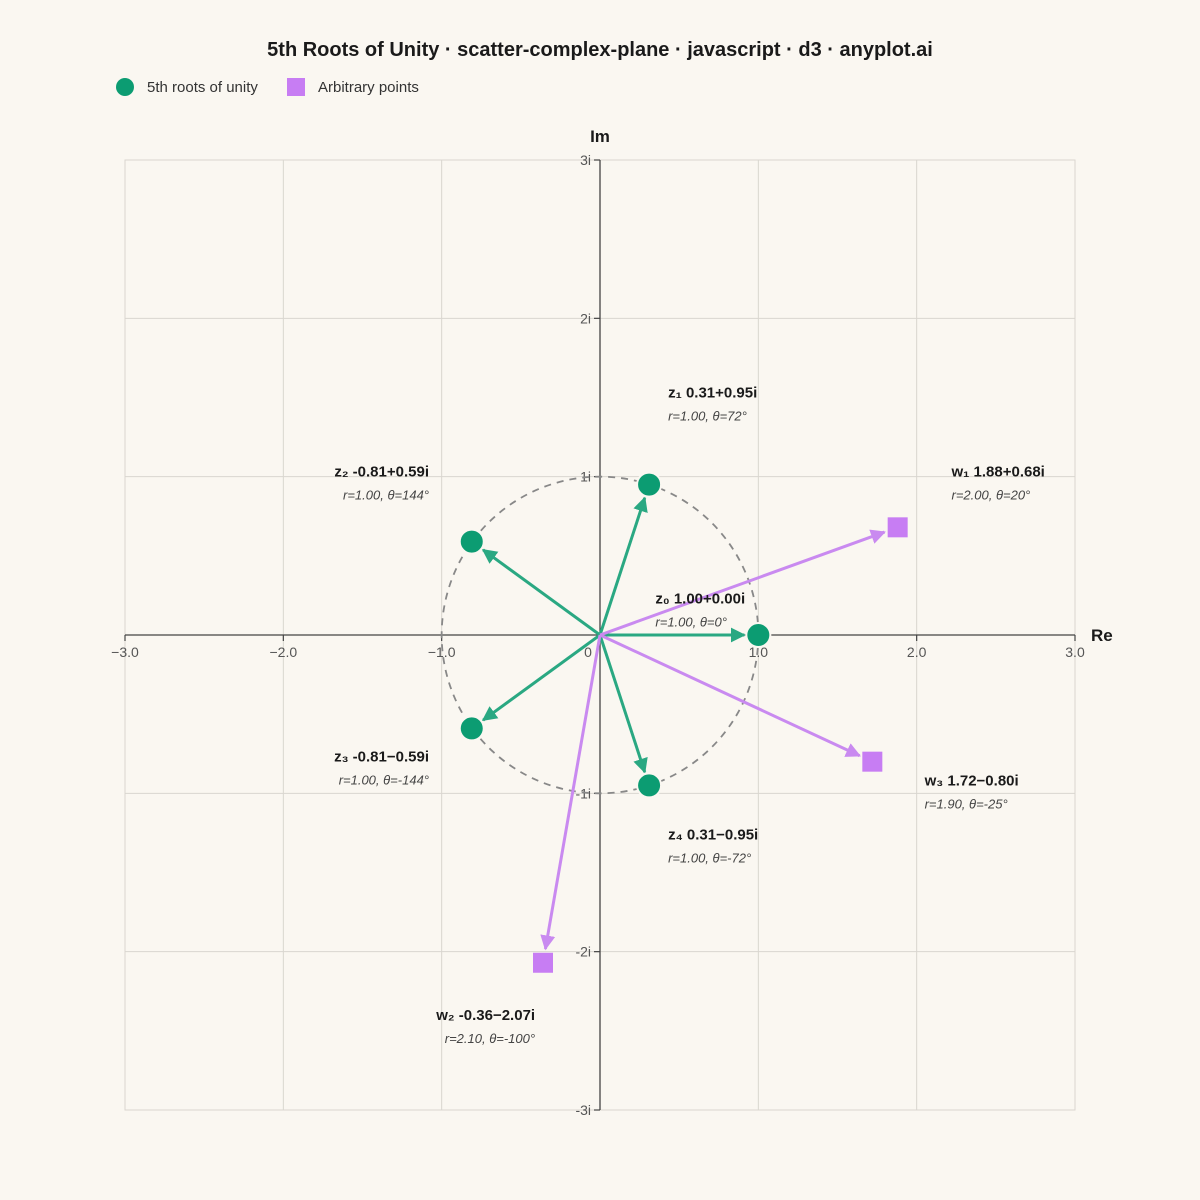 The height and width of the screenshot is (1200, 1200). Describe the element at coordinates (585, 318) in the screenshot. I see `y-tick-label: 2i` at that location.